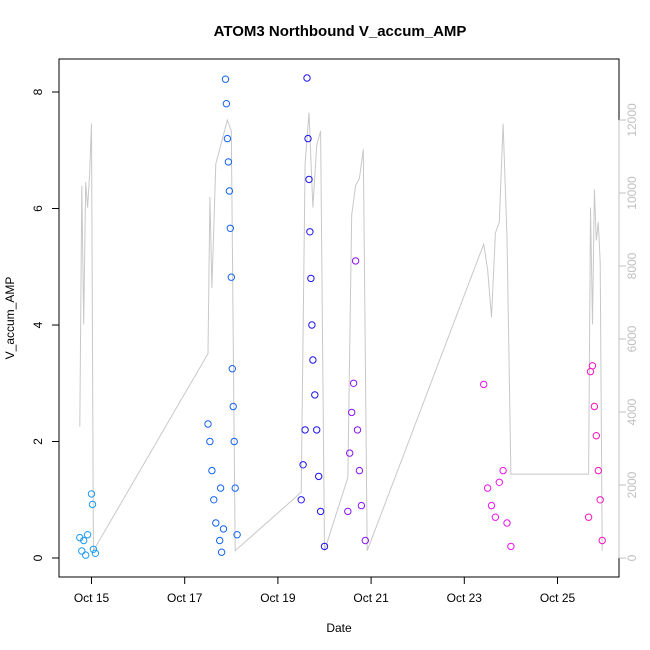 This screenshot has width=650, height=650. I want to click on y2-tick-label: 4000, so click(632, 411).